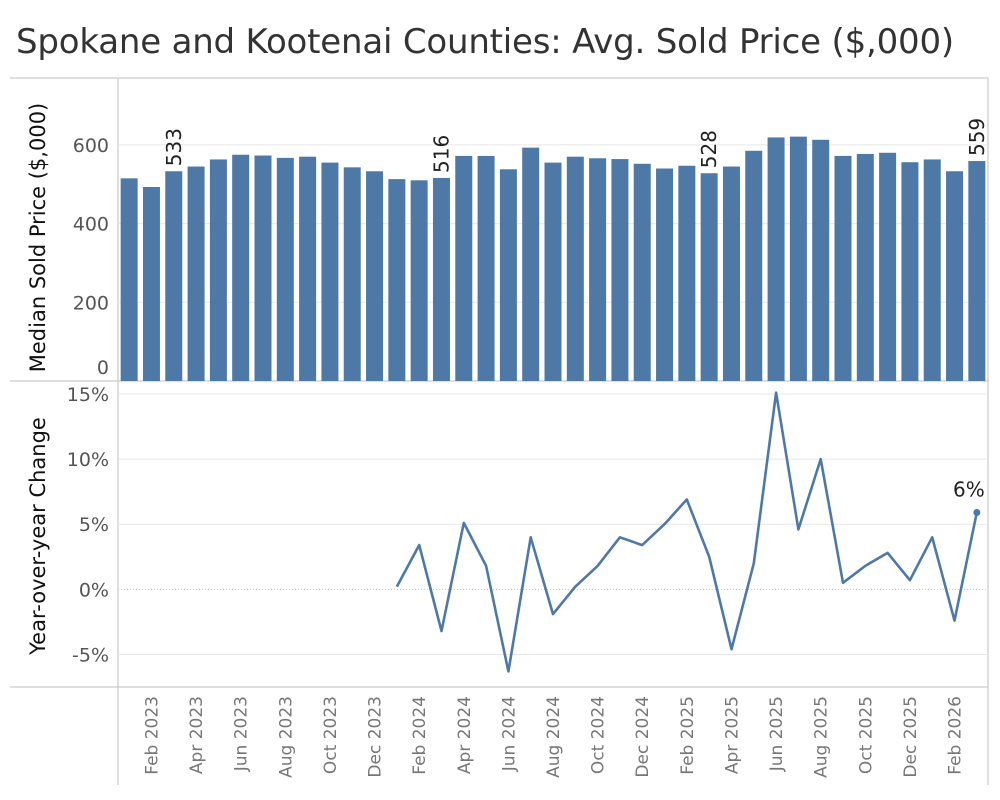 This screenshot has height=800, width=1000. What do you see at coordinates (286, 737) in the screenshot?
I see `x-tick-label: Aug 2023` at bounding box center [286, 737].